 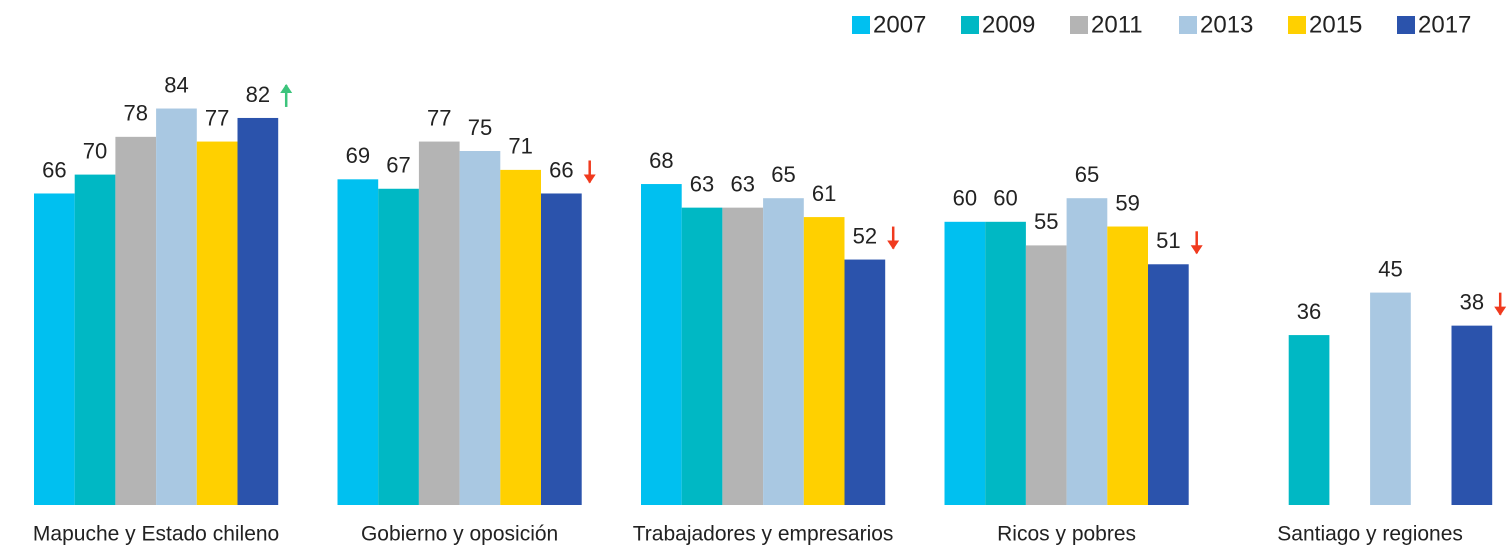 What do you see at coordinates (1066, 534) in the screenshot?
I see `x-tick-label: Ricos y pobres` at bounding box center [1066, 534].